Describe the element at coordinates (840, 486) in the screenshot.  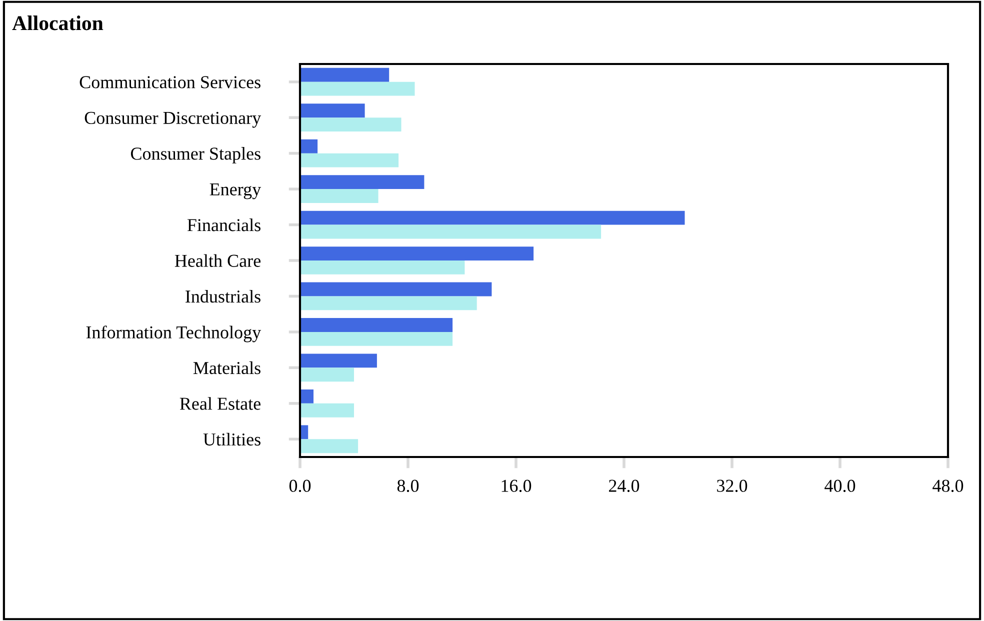
I see `x-tick-label: 40.0` at that location.